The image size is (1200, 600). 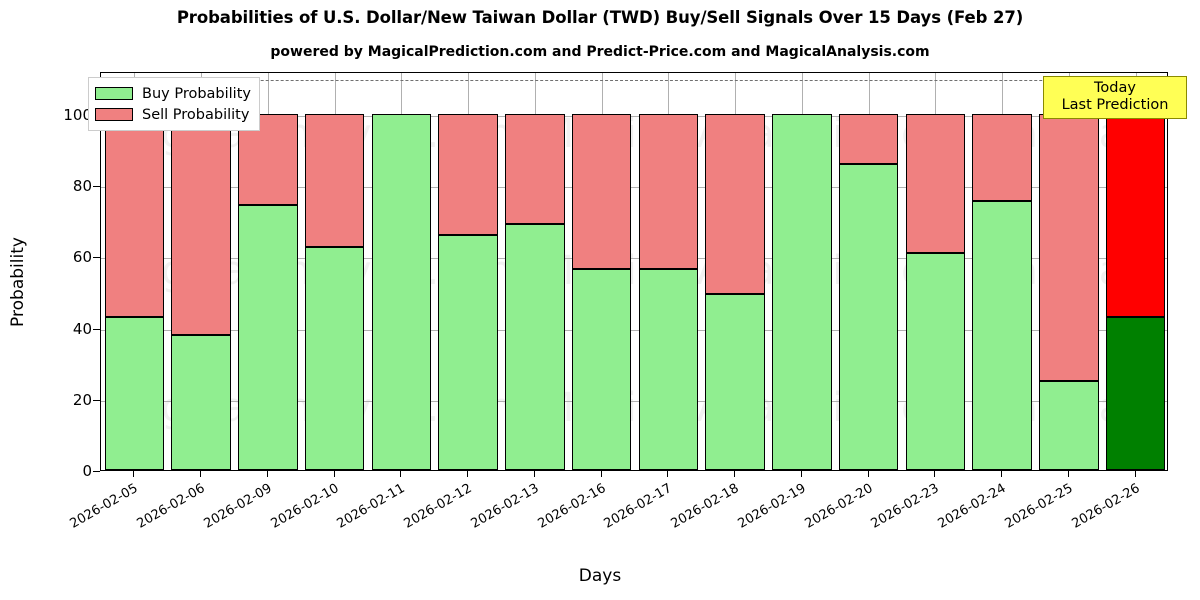 I want to click on reference-dashed-line, so click(x=634, y=81).